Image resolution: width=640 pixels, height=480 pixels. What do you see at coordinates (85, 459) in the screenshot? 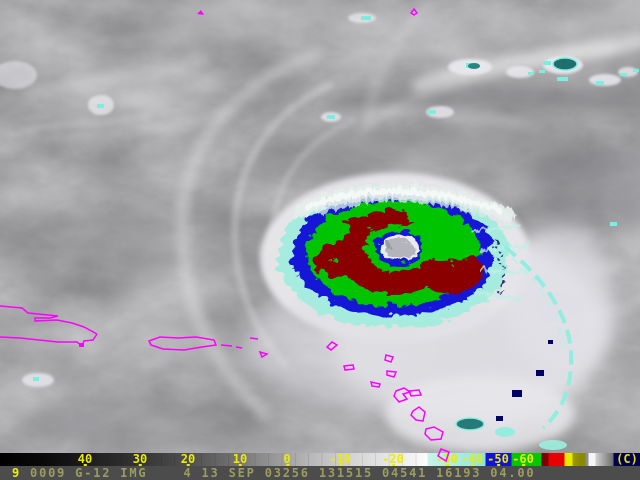
I see `colorbar-label-40: 40` at bounding box center [85, 459].